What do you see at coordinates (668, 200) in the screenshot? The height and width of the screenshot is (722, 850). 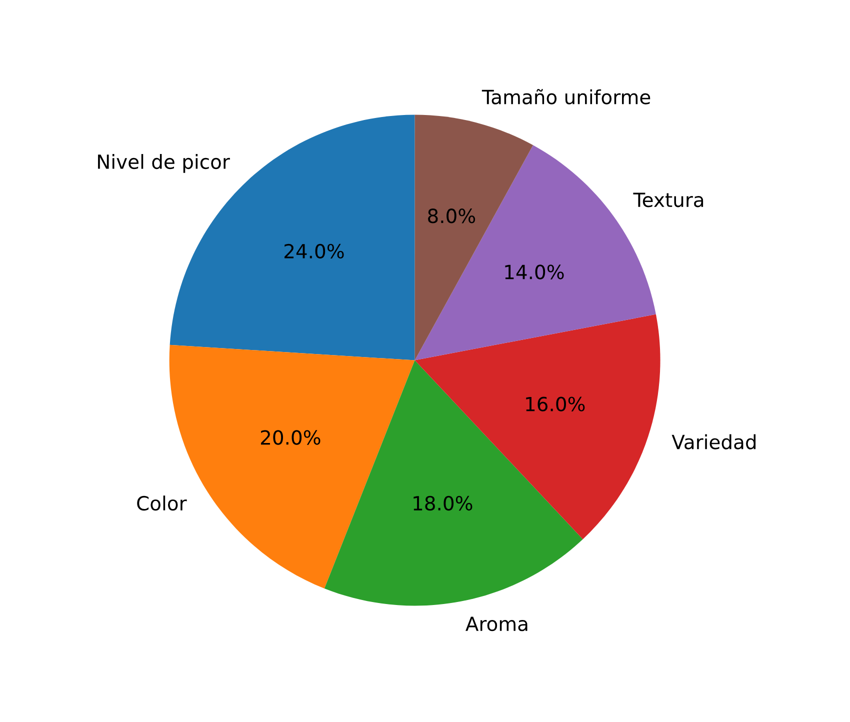 I see `slice-label: Textura` at bounding box center [668, 200].